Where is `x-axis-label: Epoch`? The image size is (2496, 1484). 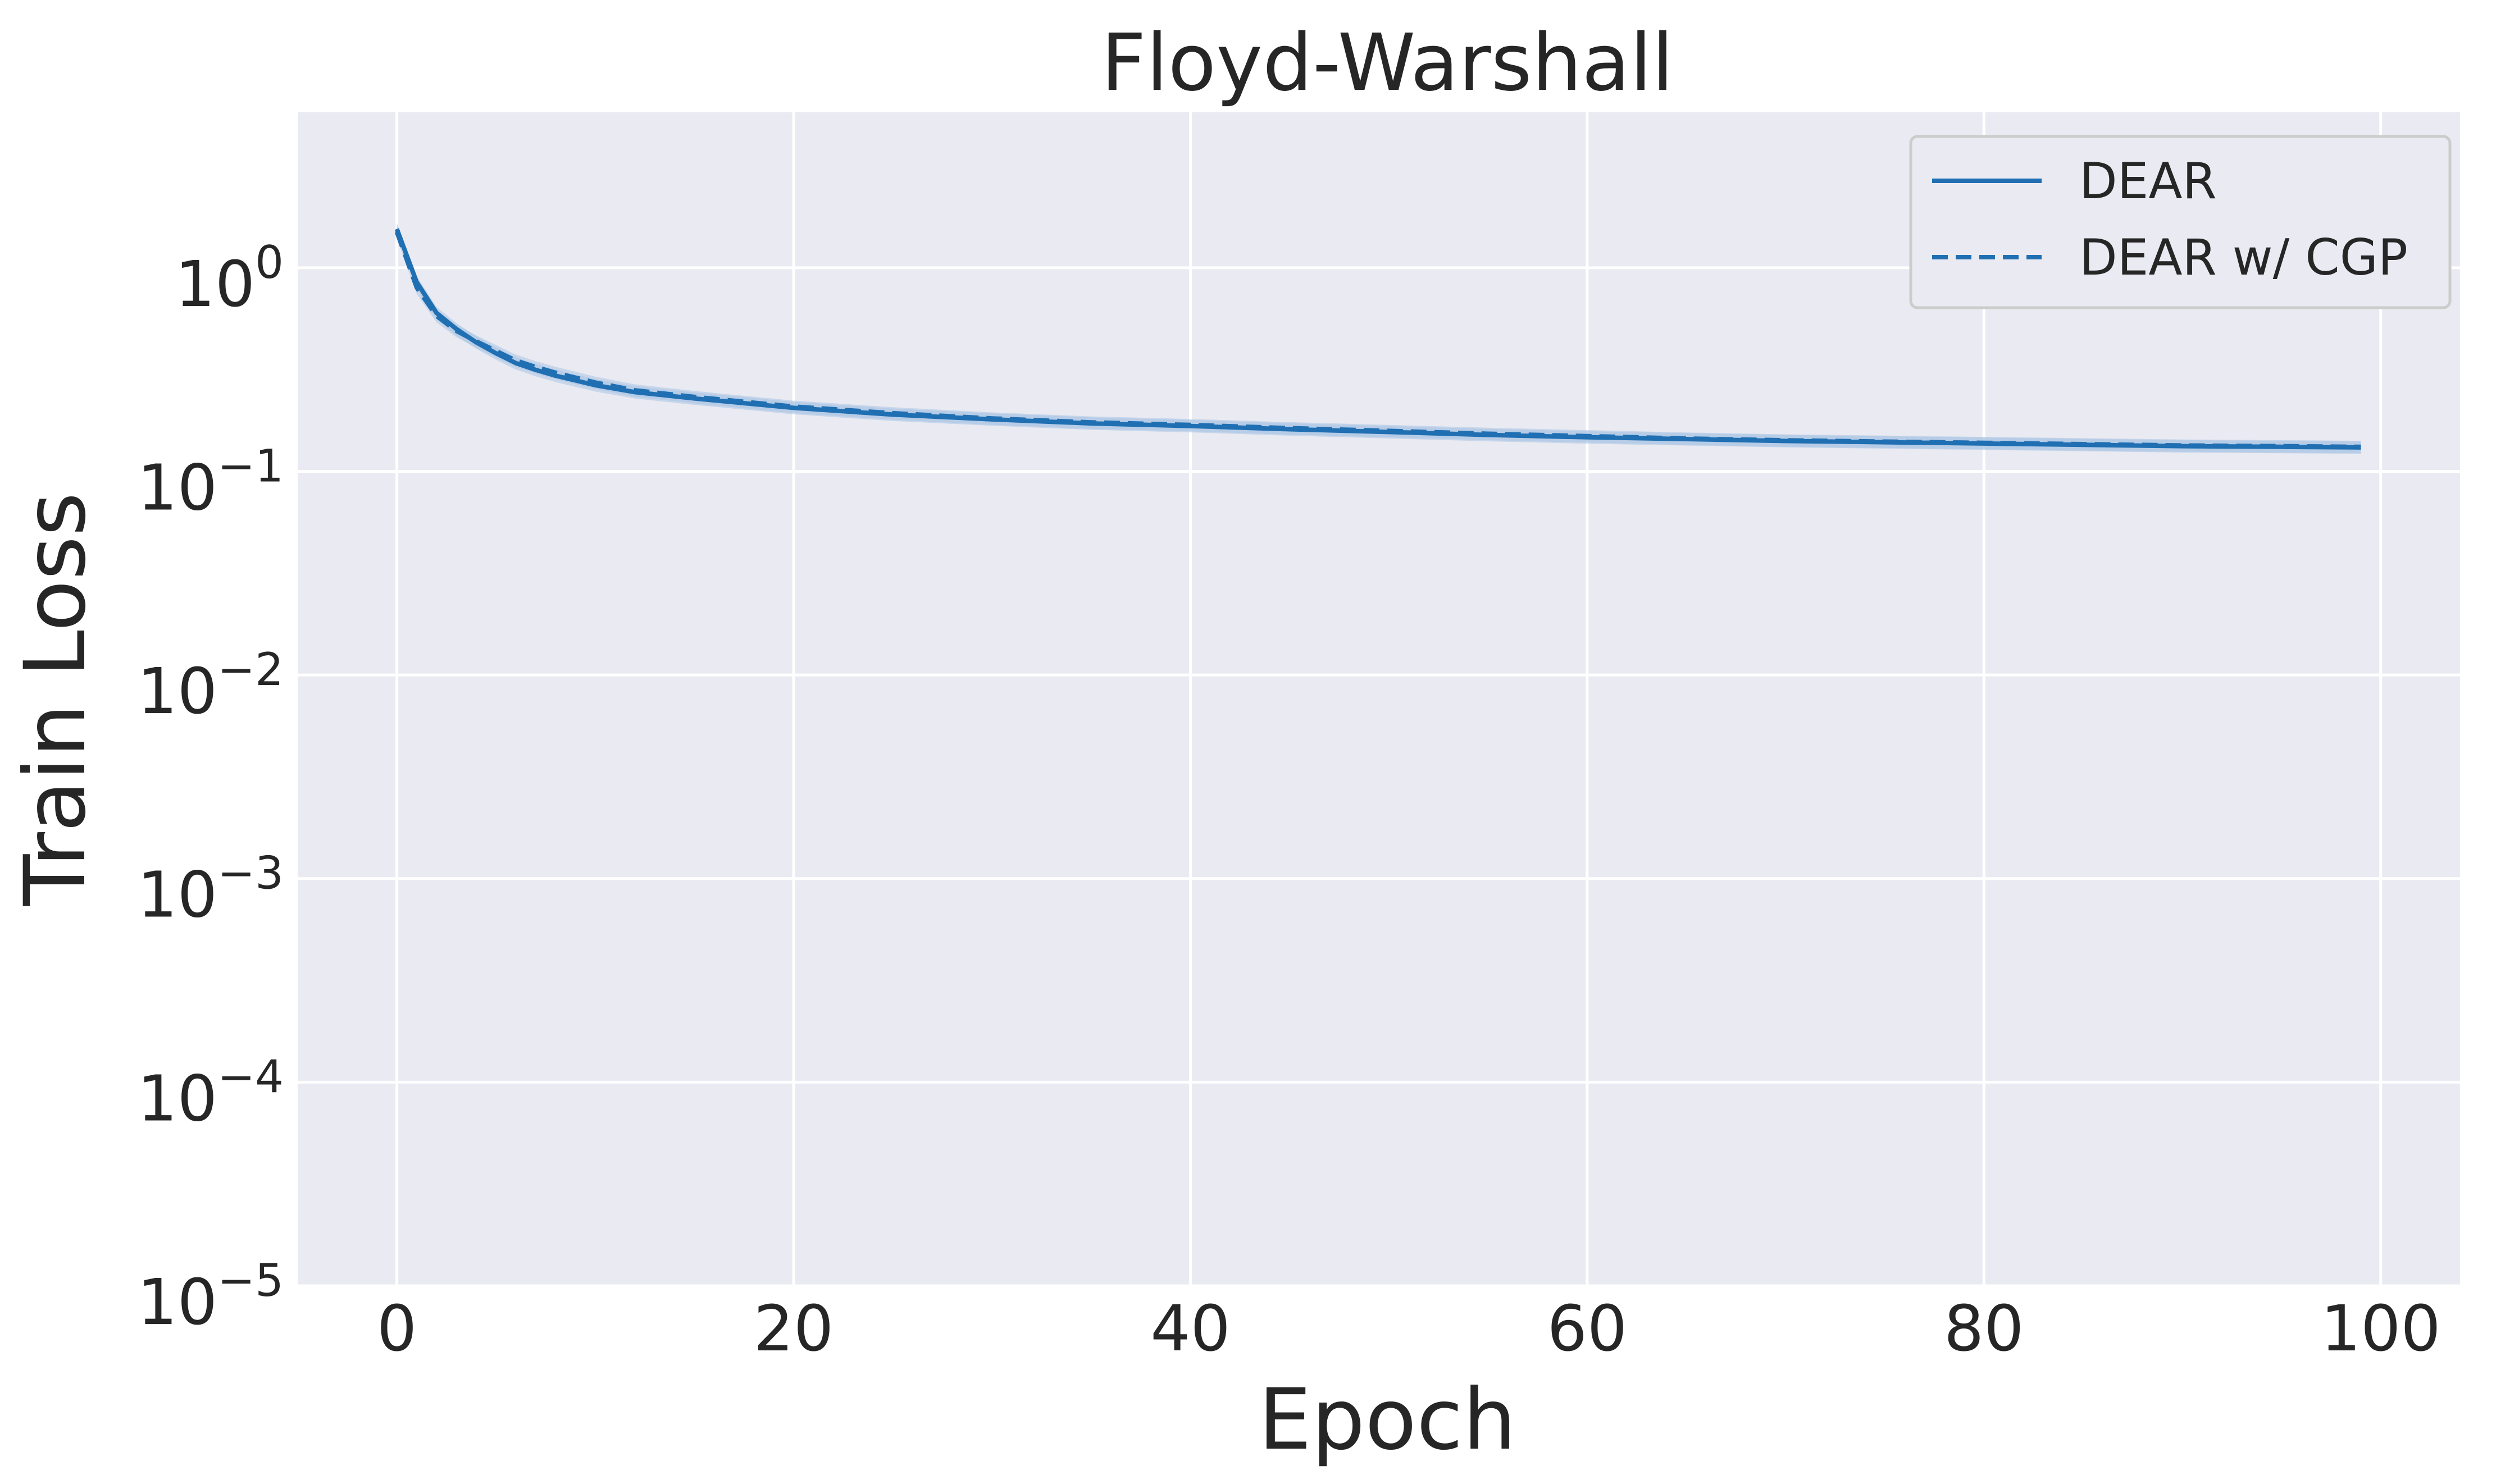
x-axis-label: Epoch is located at coordinates (1387, 1420).